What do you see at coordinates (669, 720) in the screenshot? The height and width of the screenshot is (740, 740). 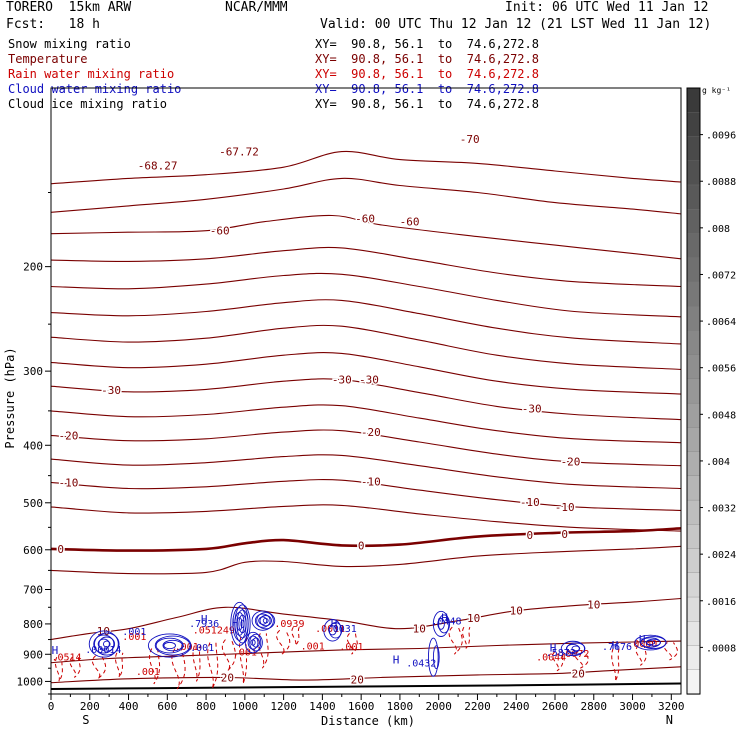 I see `north-label: N` at bounding box center [669, 720].